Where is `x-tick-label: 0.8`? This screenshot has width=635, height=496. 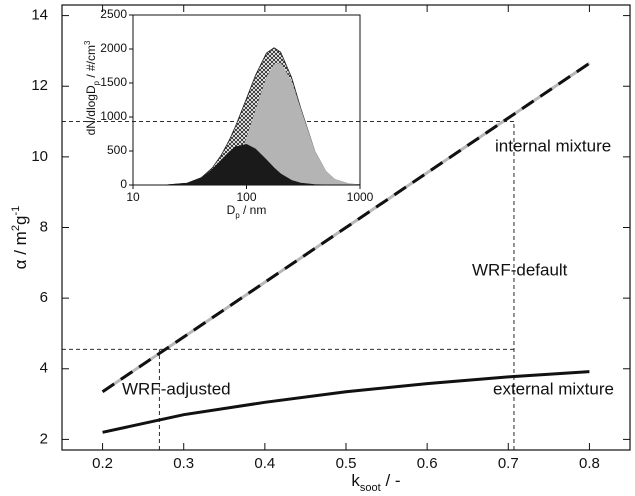 x-tick-label: 0.8 is located at coordinates (589, 463).